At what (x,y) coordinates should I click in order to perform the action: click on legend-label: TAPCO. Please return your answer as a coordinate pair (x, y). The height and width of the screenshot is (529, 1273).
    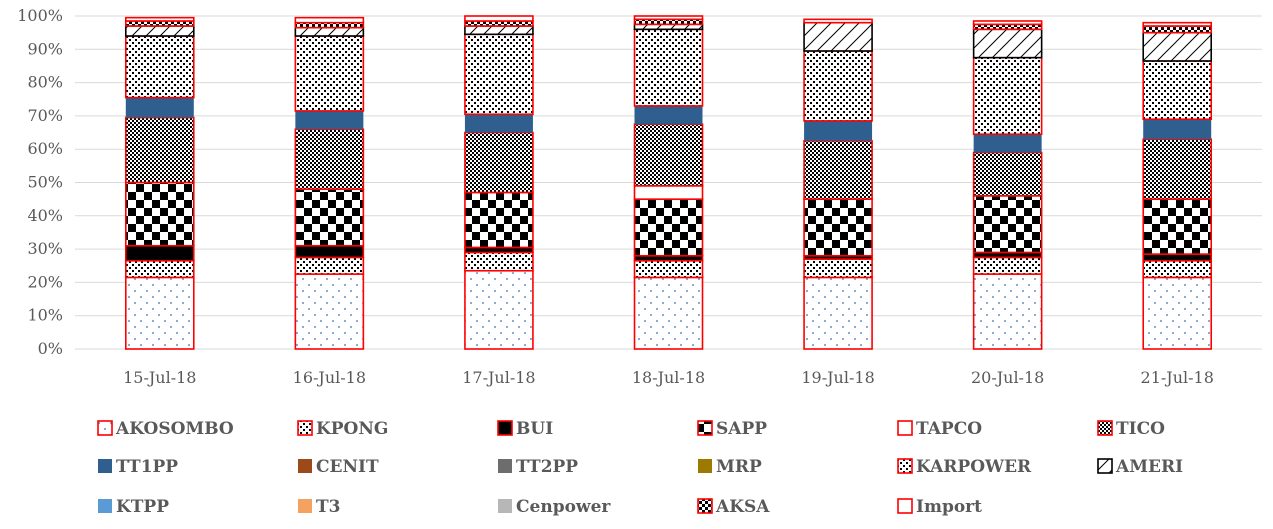
    Looking at the image, I should click on (949, 429).